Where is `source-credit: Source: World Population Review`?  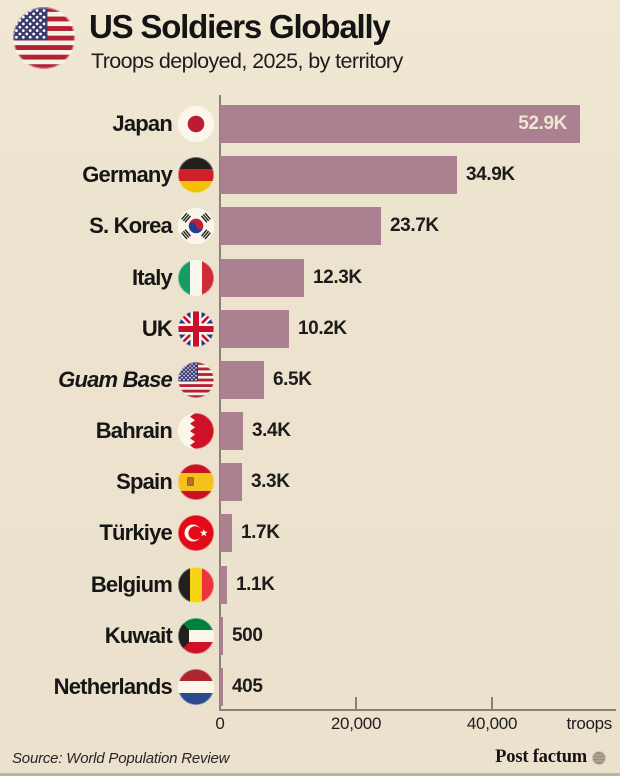
source-credit: Source: World Population Review is located at coordinates (121, 758).